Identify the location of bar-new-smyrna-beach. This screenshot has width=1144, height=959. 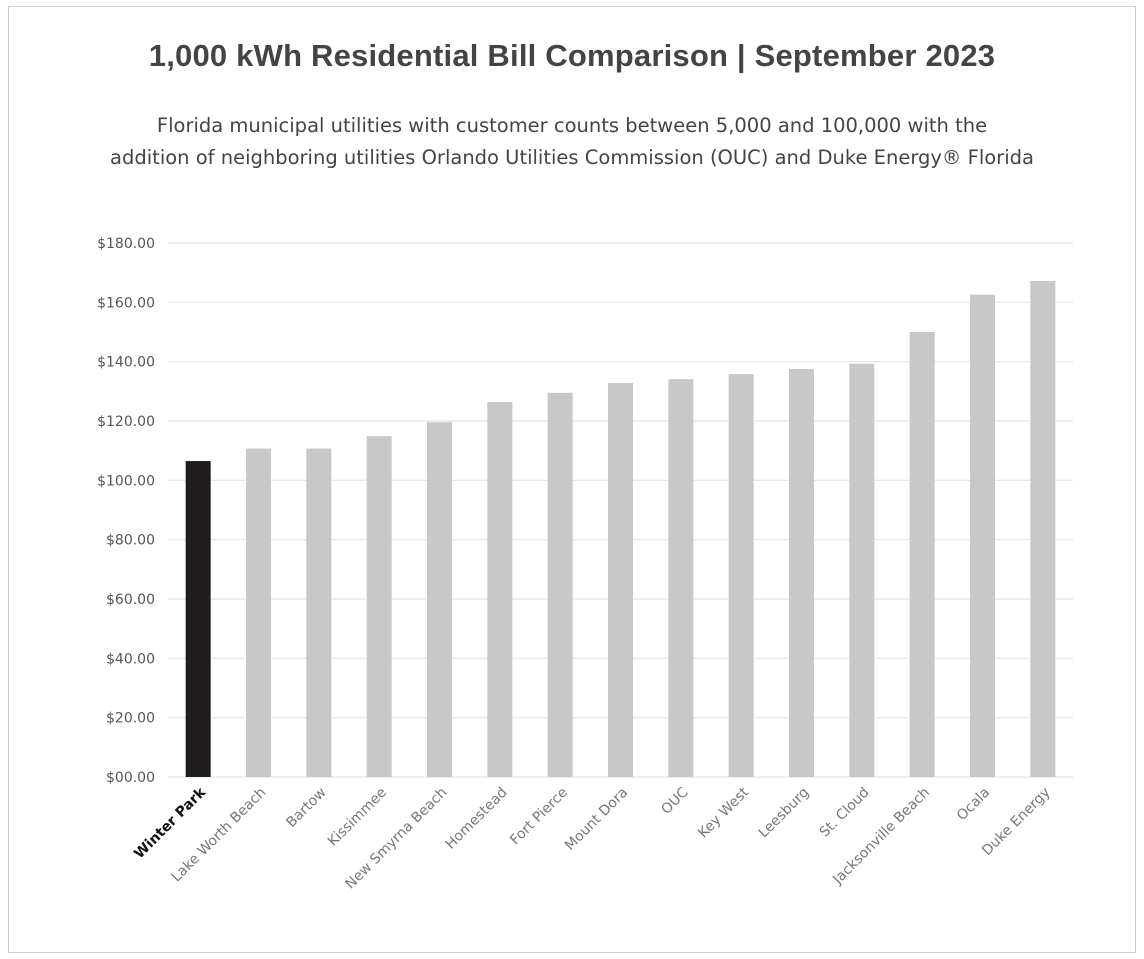
(439, 599).